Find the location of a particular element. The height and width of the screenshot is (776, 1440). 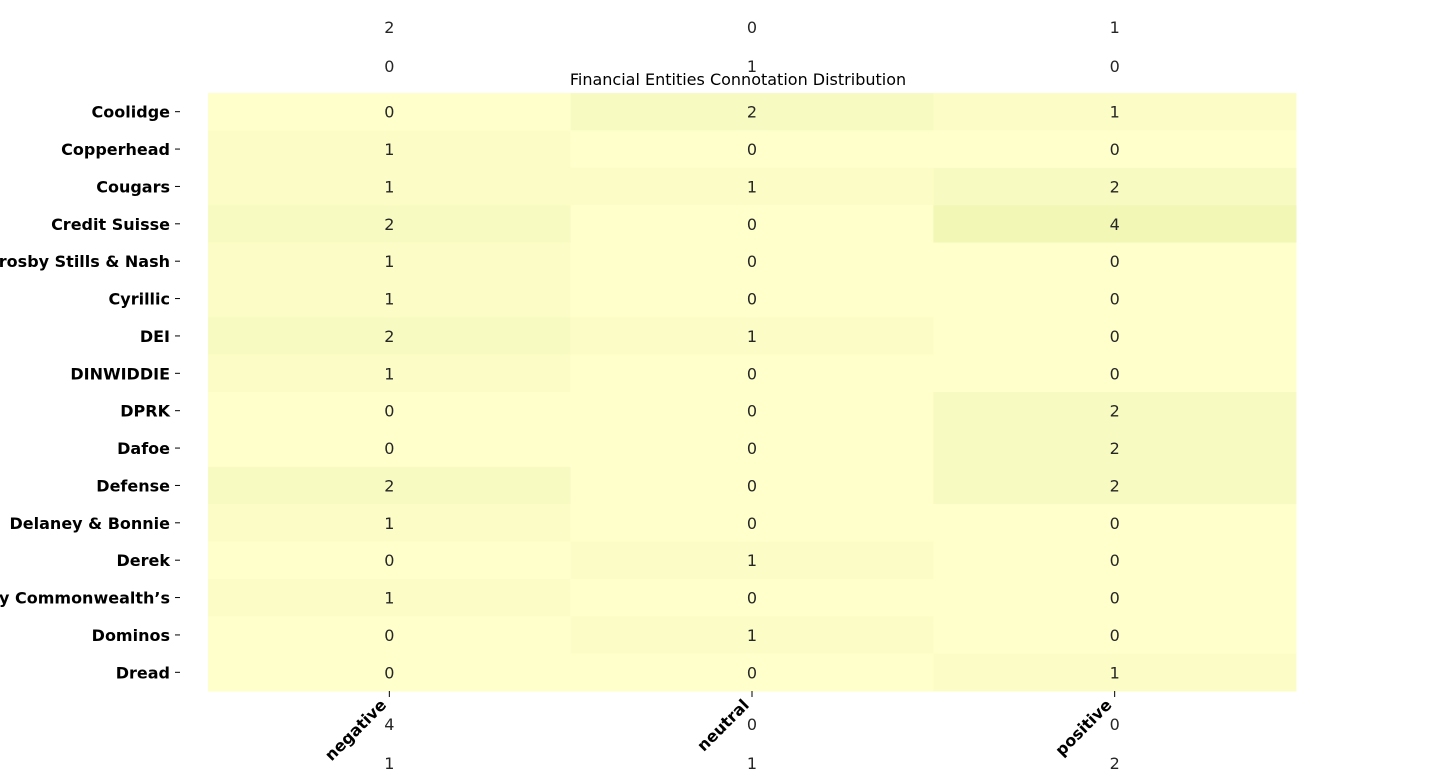

column-label: positive is located at coordinates (1083, 727).